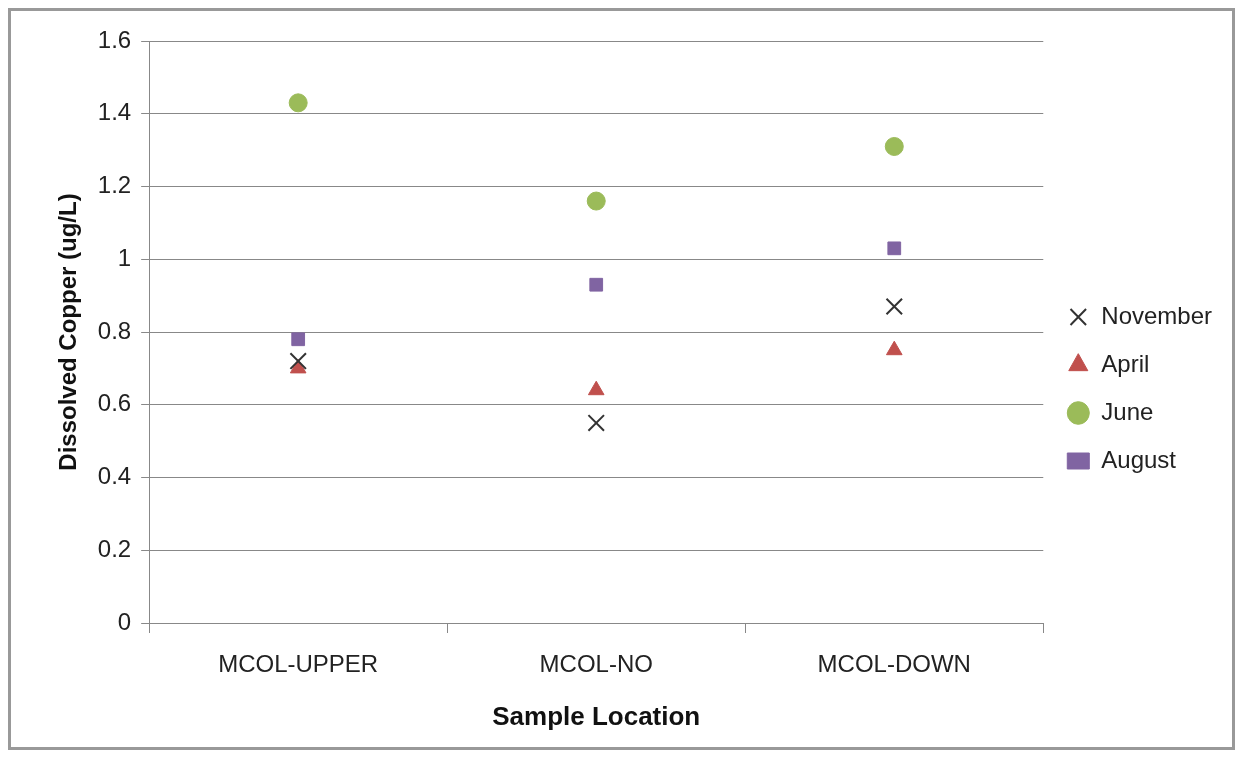 This screenshot has width=1243, height=758. I want to click on y-tick-label: 0.8, so click(114, 330).